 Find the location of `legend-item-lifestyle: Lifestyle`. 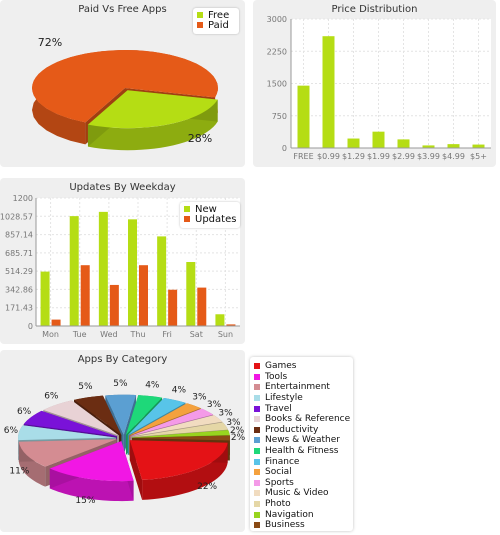

legend-item-lifestyle: Lifestyle is located at coordinates (301, 398).